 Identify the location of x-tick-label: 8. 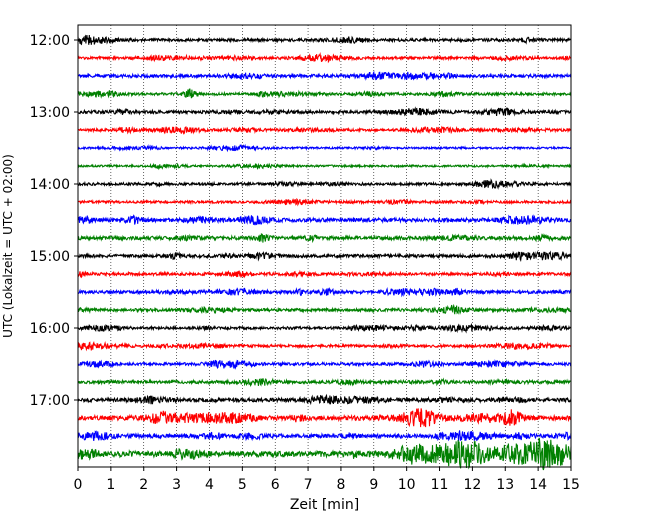
(340, 485).